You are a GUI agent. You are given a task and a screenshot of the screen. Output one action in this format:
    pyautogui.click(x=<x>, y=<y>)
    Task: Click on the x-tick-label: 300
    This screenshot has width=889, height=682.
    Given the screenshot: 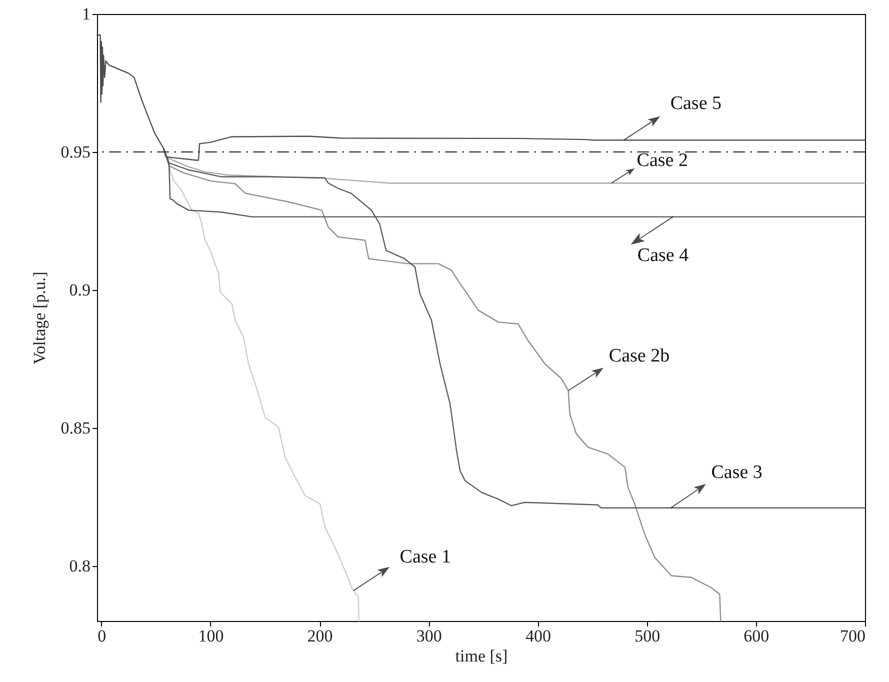 What is the action you would take?
    pyautogui.click(x=429, y=636)
    